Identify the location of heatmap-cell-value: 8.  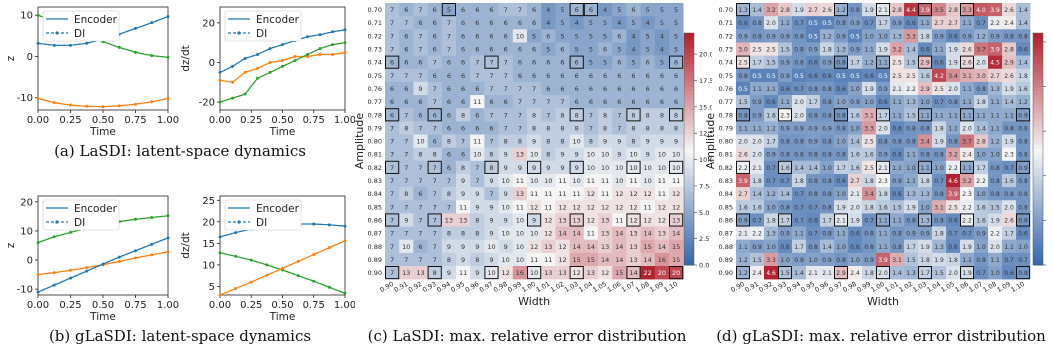
(562, 142).